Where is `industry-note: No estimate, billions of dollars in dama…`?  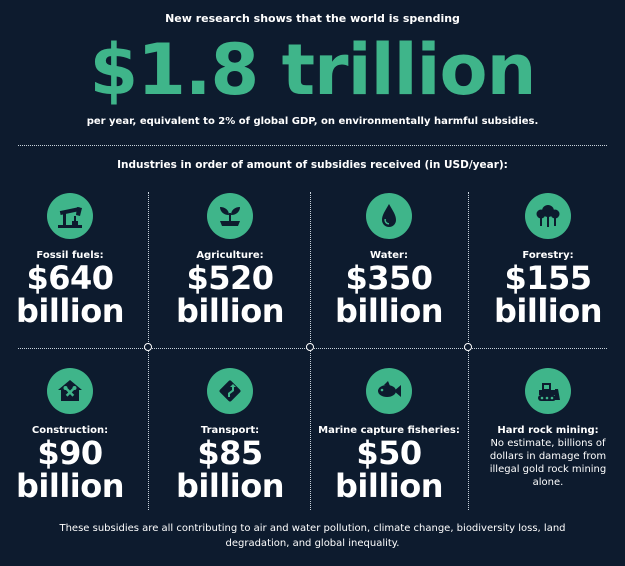 industry-note: No estimate, billions of dollars in dama… is located at coordinates (548, 463).